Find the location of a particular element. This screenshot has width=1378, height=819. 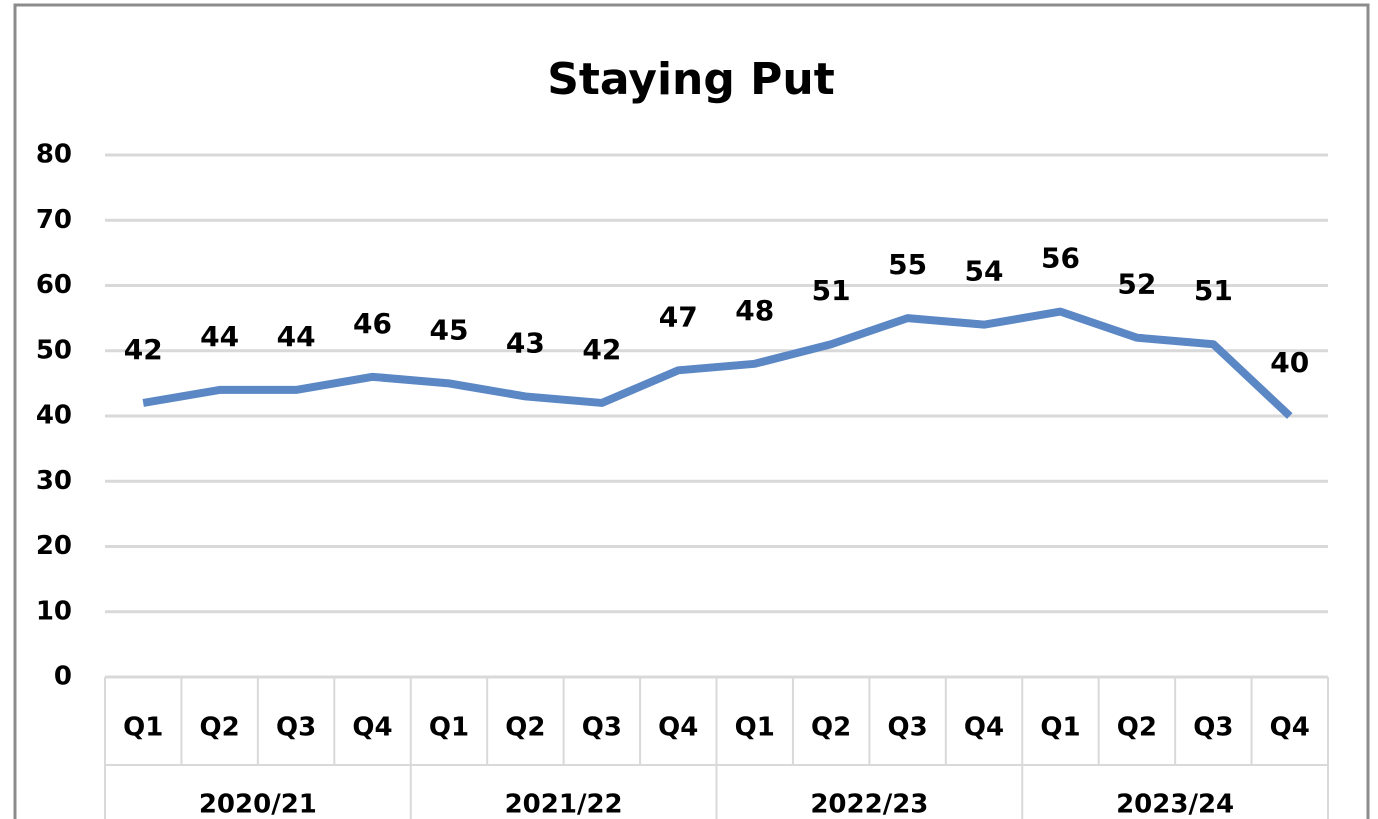

data-label: 43 is located at coordinates (525, 342).